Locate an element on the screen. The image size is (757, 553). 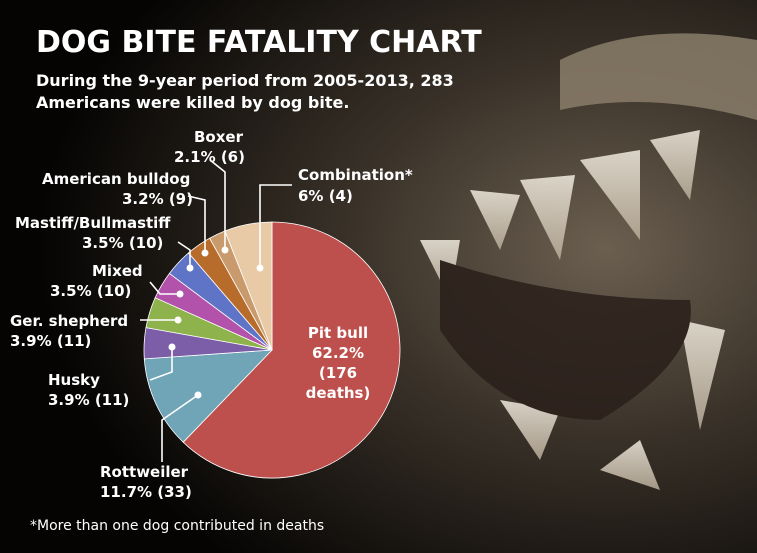
slice-label: Boxer is located at coordinates (219, 137).